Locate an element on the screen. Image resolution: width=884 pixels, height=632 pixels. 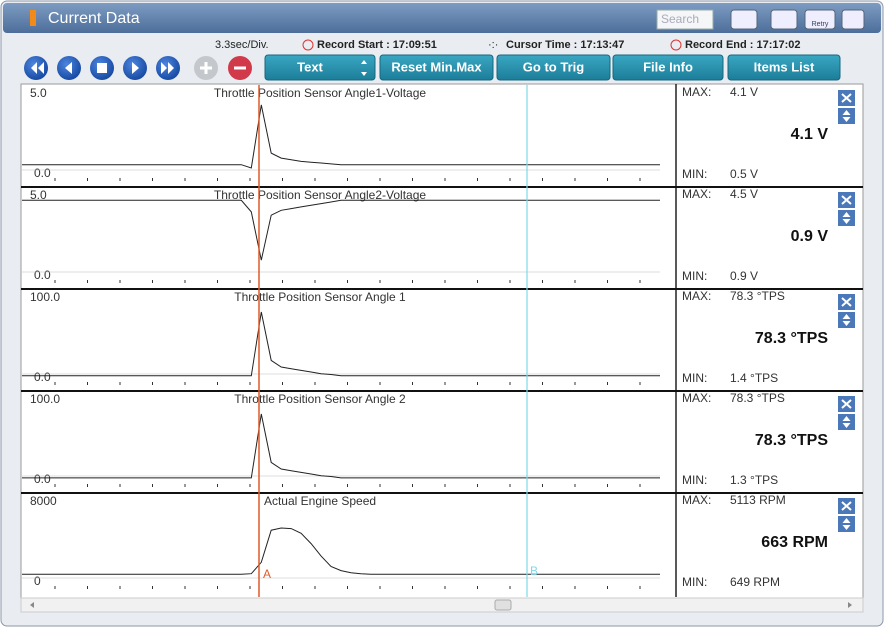
retry-button is located at coordinates (820, 19).